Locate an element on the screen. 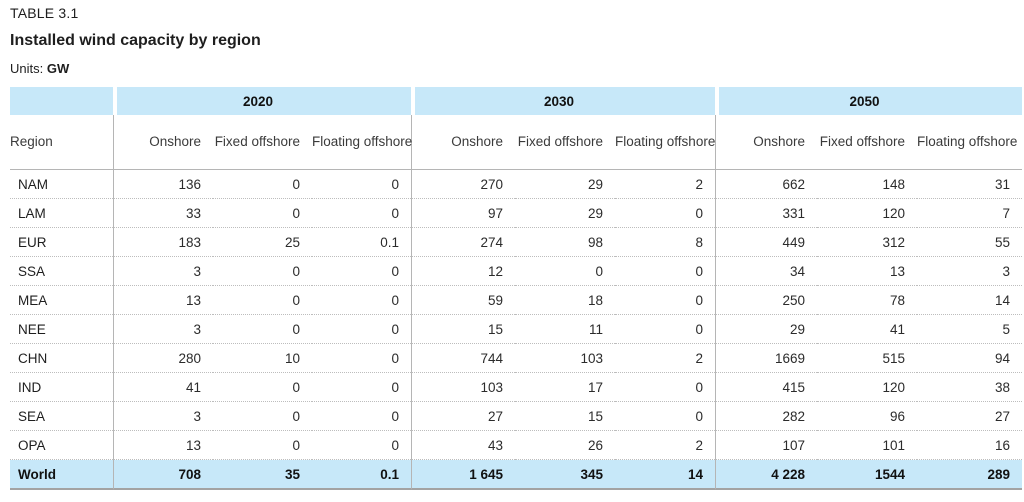 The image size is (1024, 502). value-cell: 270 is located at coordinates (463, 184).